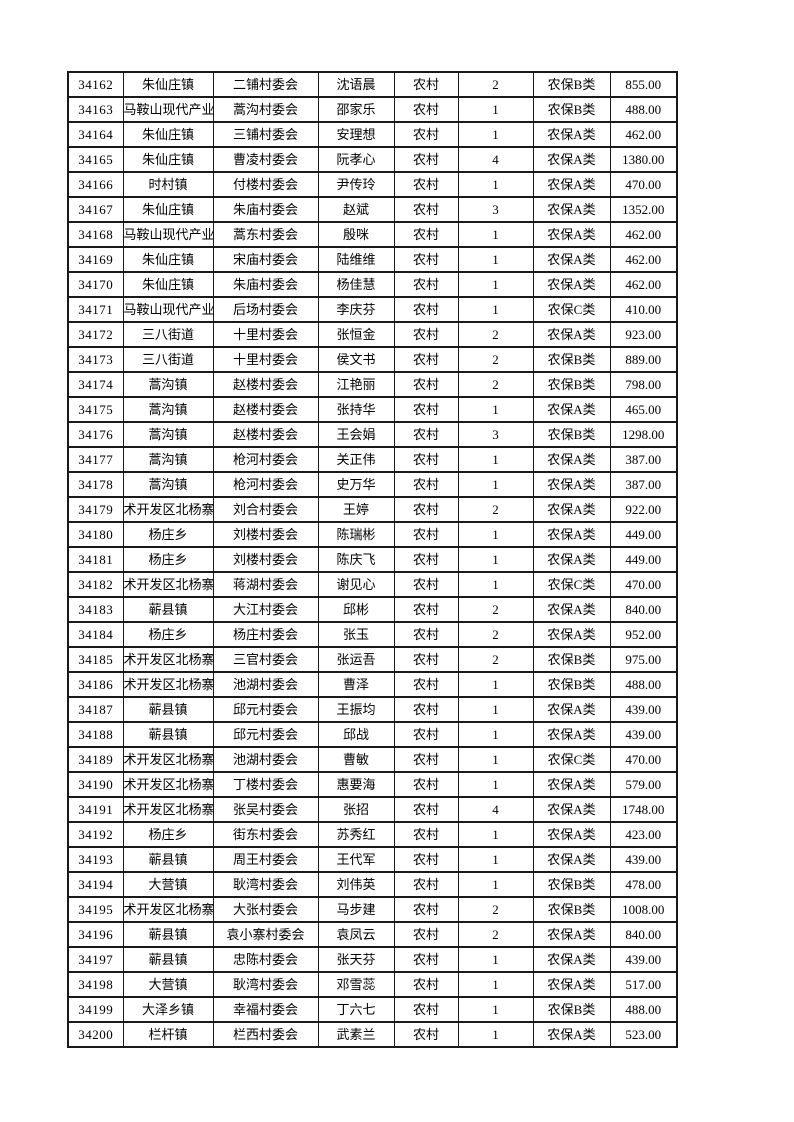  What do you see at coordinates (571, 309) in the screenshot?
I see `cell-category: 农保C类` at bounding box center [571, 309].